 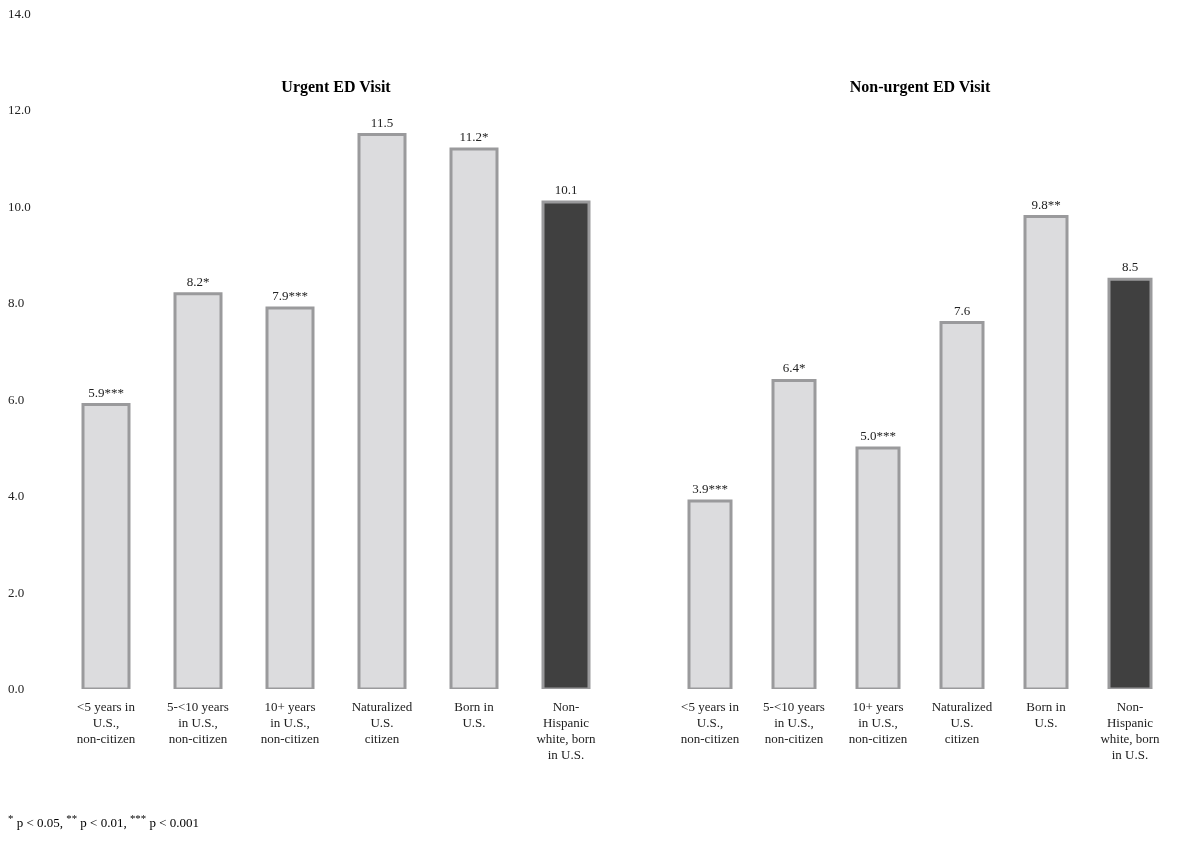 I want to click on data-label: 5.9***, so click(x=106, y=392).